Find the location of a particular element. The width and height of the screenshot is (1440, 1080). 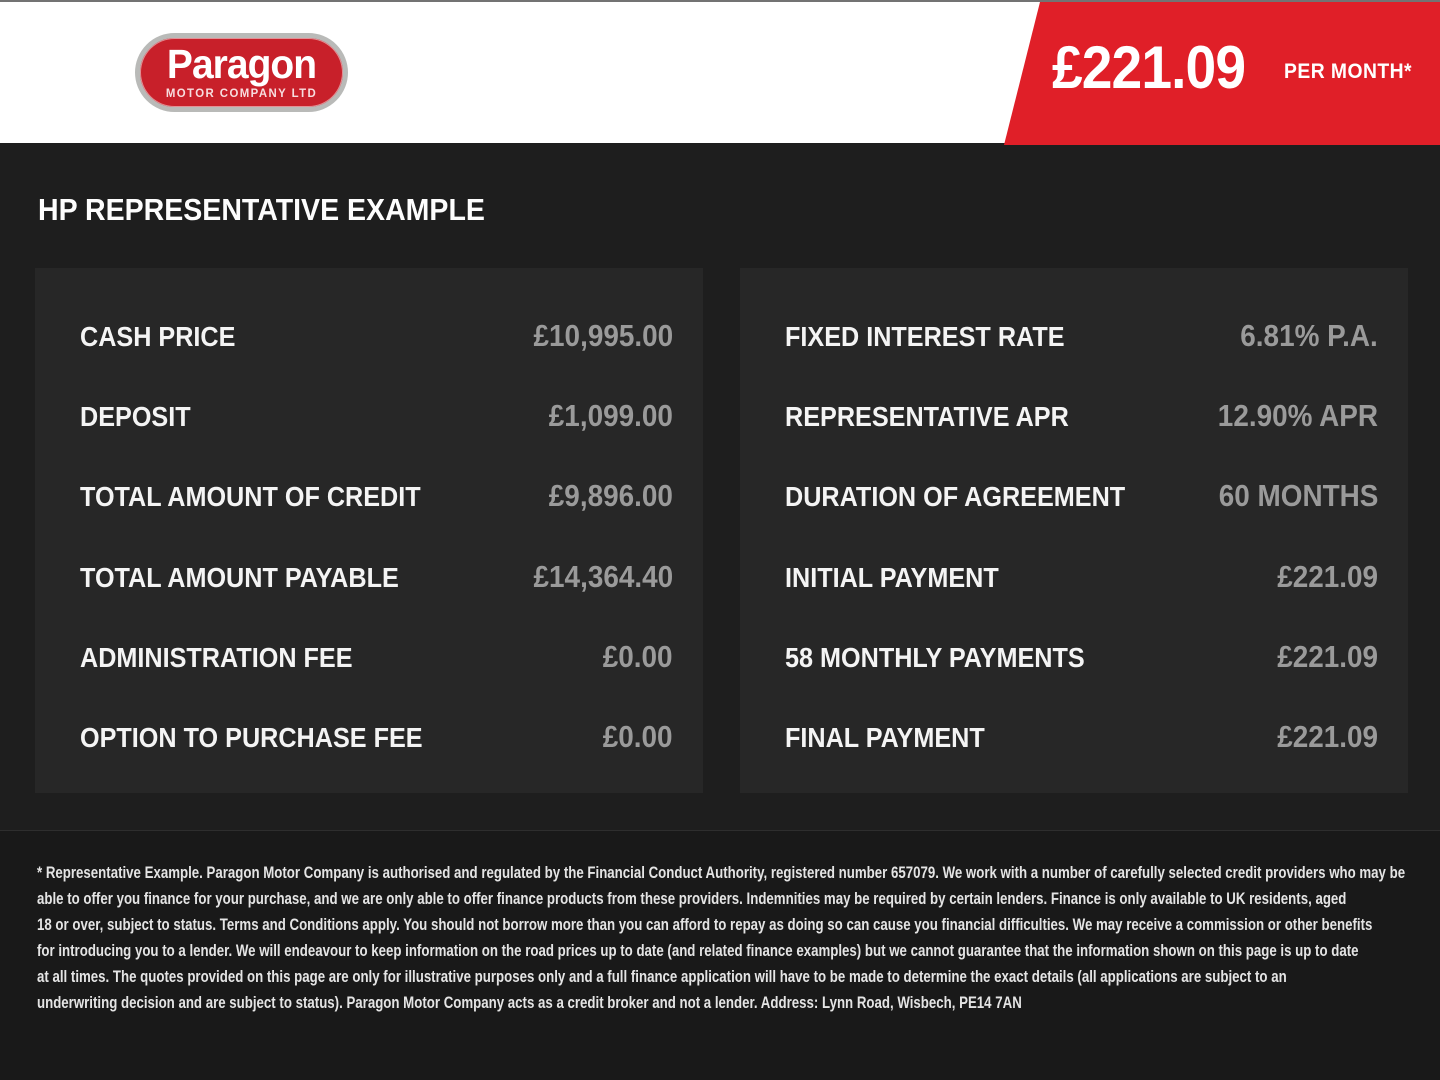

monthly-price-banner: £221.09 PER MONTH* is located at coordinates (1222, 73).